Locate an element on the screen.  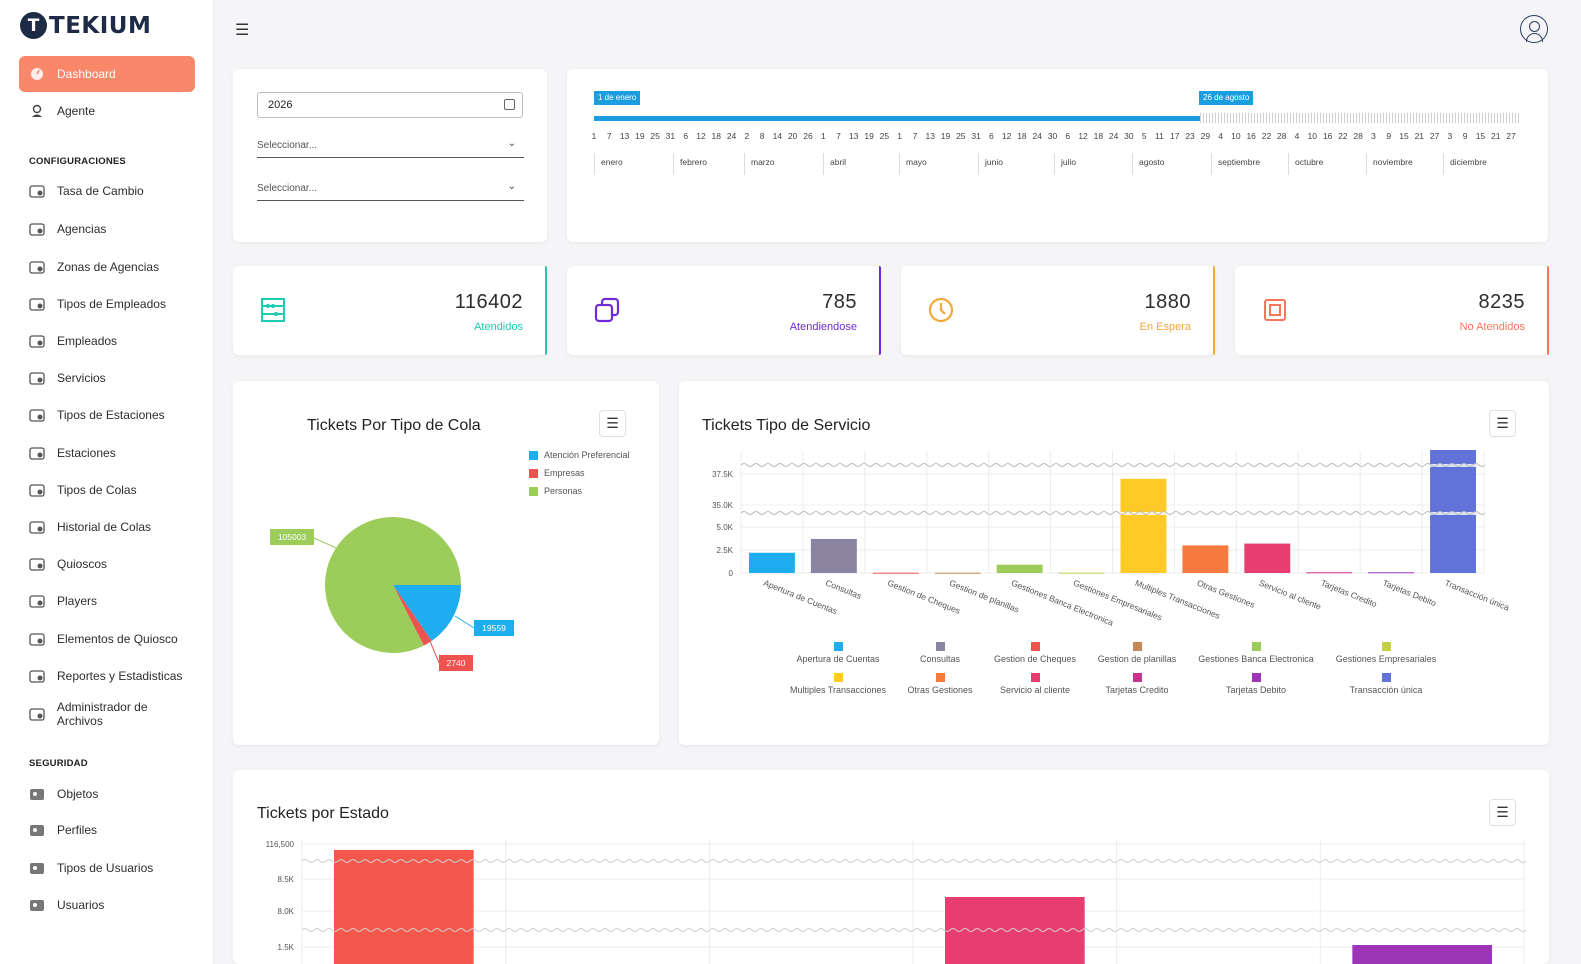
sidebar-item-1: Agencias is located at coordinates (107, 229).